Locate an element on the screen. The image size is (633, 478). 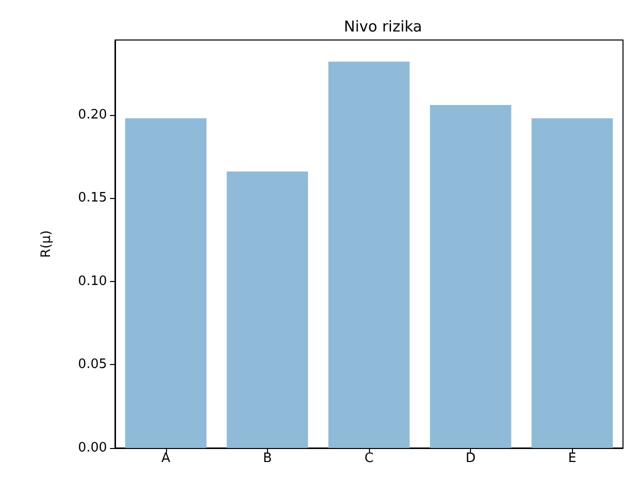
y-axis-title: R(μ) is located at coordinates (46, 244).